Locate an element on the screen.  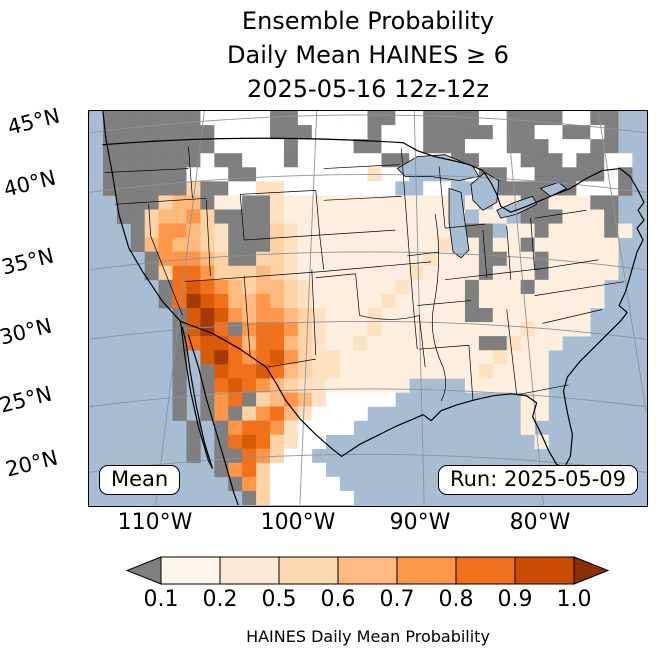
figure-title-line1: Ensemble Probability is located at coordinates (368, 21).